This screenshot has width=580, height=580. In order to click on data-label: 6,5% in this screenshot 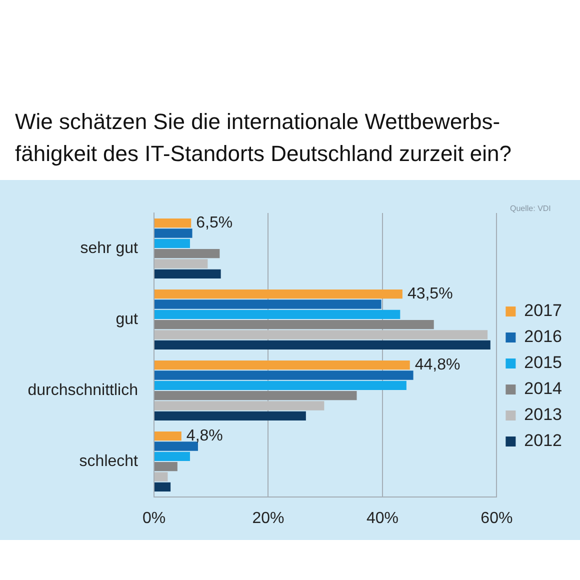, I will do `click(214, 223)`.